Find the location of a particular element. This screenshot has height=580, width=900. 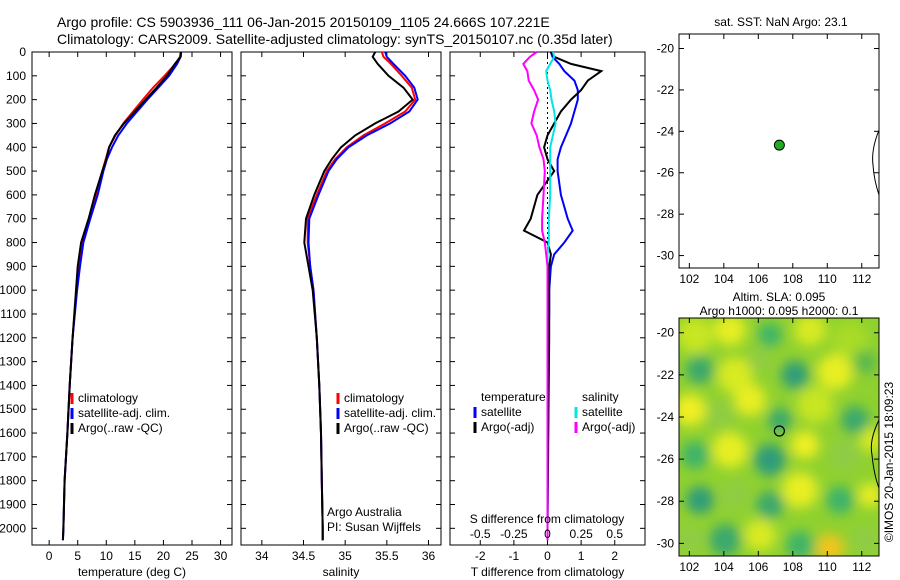

temperature-xtick-label: 5 is located at coordinates (77, 556).